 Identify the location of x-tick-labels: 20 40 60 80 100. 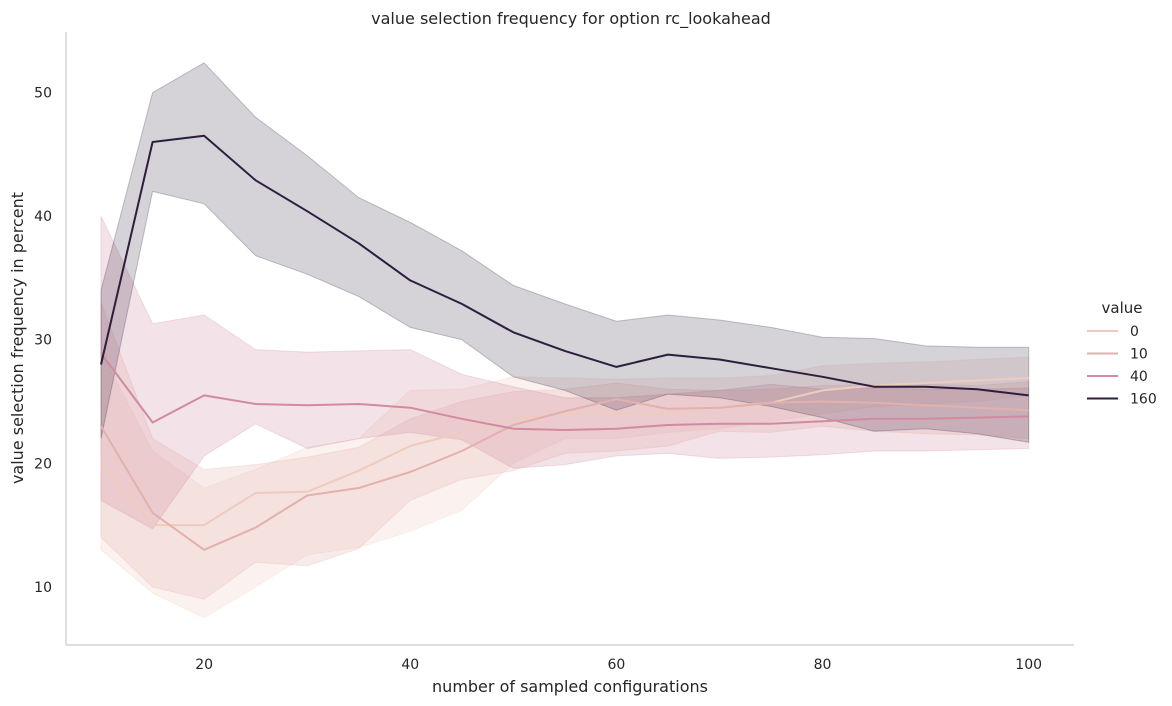
(618, 665).